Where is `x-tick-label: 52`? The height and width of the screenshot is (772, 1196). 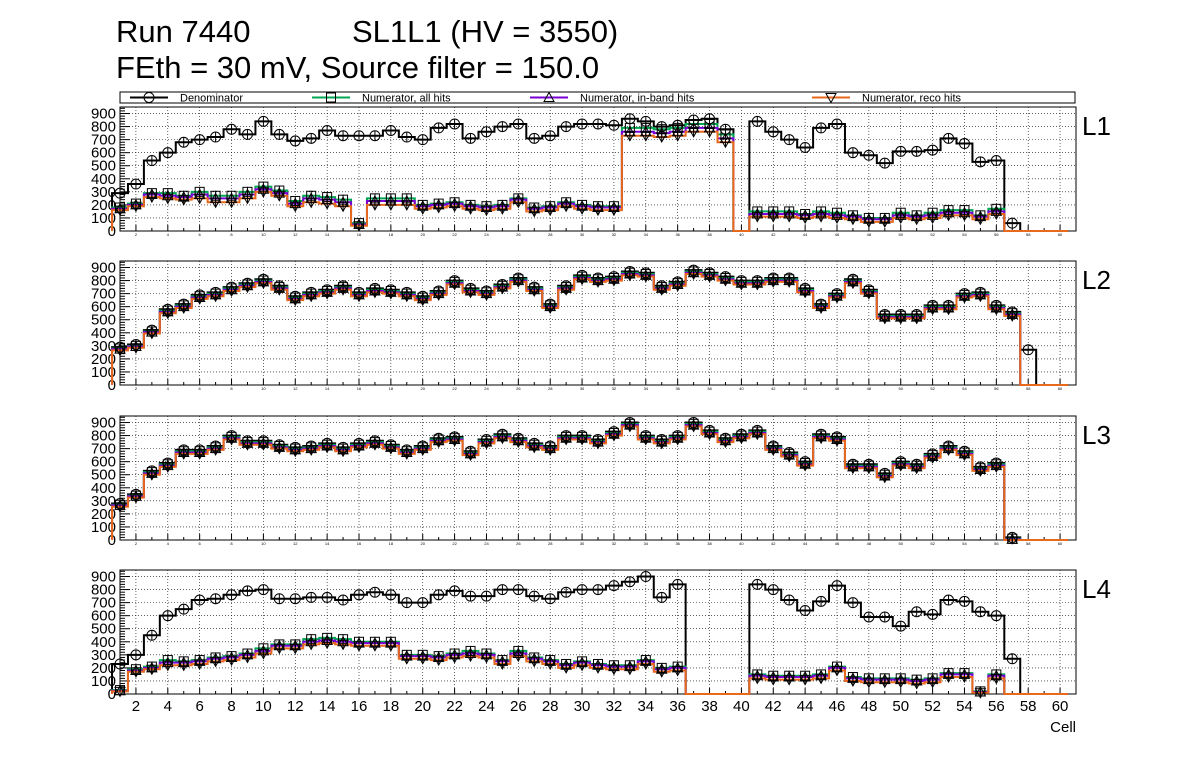
x-tick-label: 52 is located at coordinates (932, 543).